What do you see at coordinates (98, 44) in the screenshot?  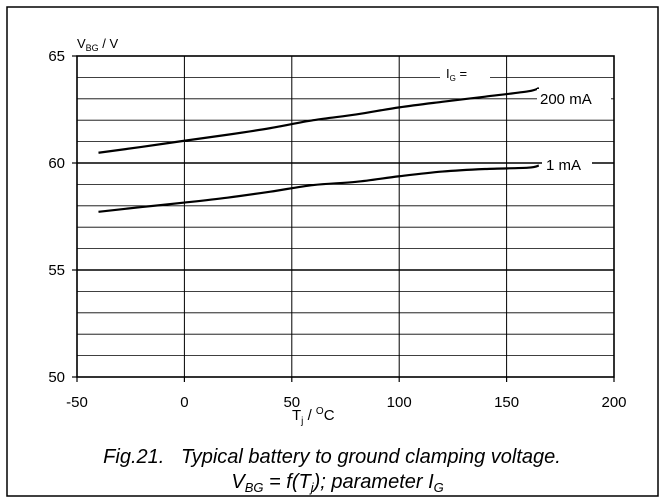 I see `y-axis-label: VBG / V` at bounding box center [98, 44].